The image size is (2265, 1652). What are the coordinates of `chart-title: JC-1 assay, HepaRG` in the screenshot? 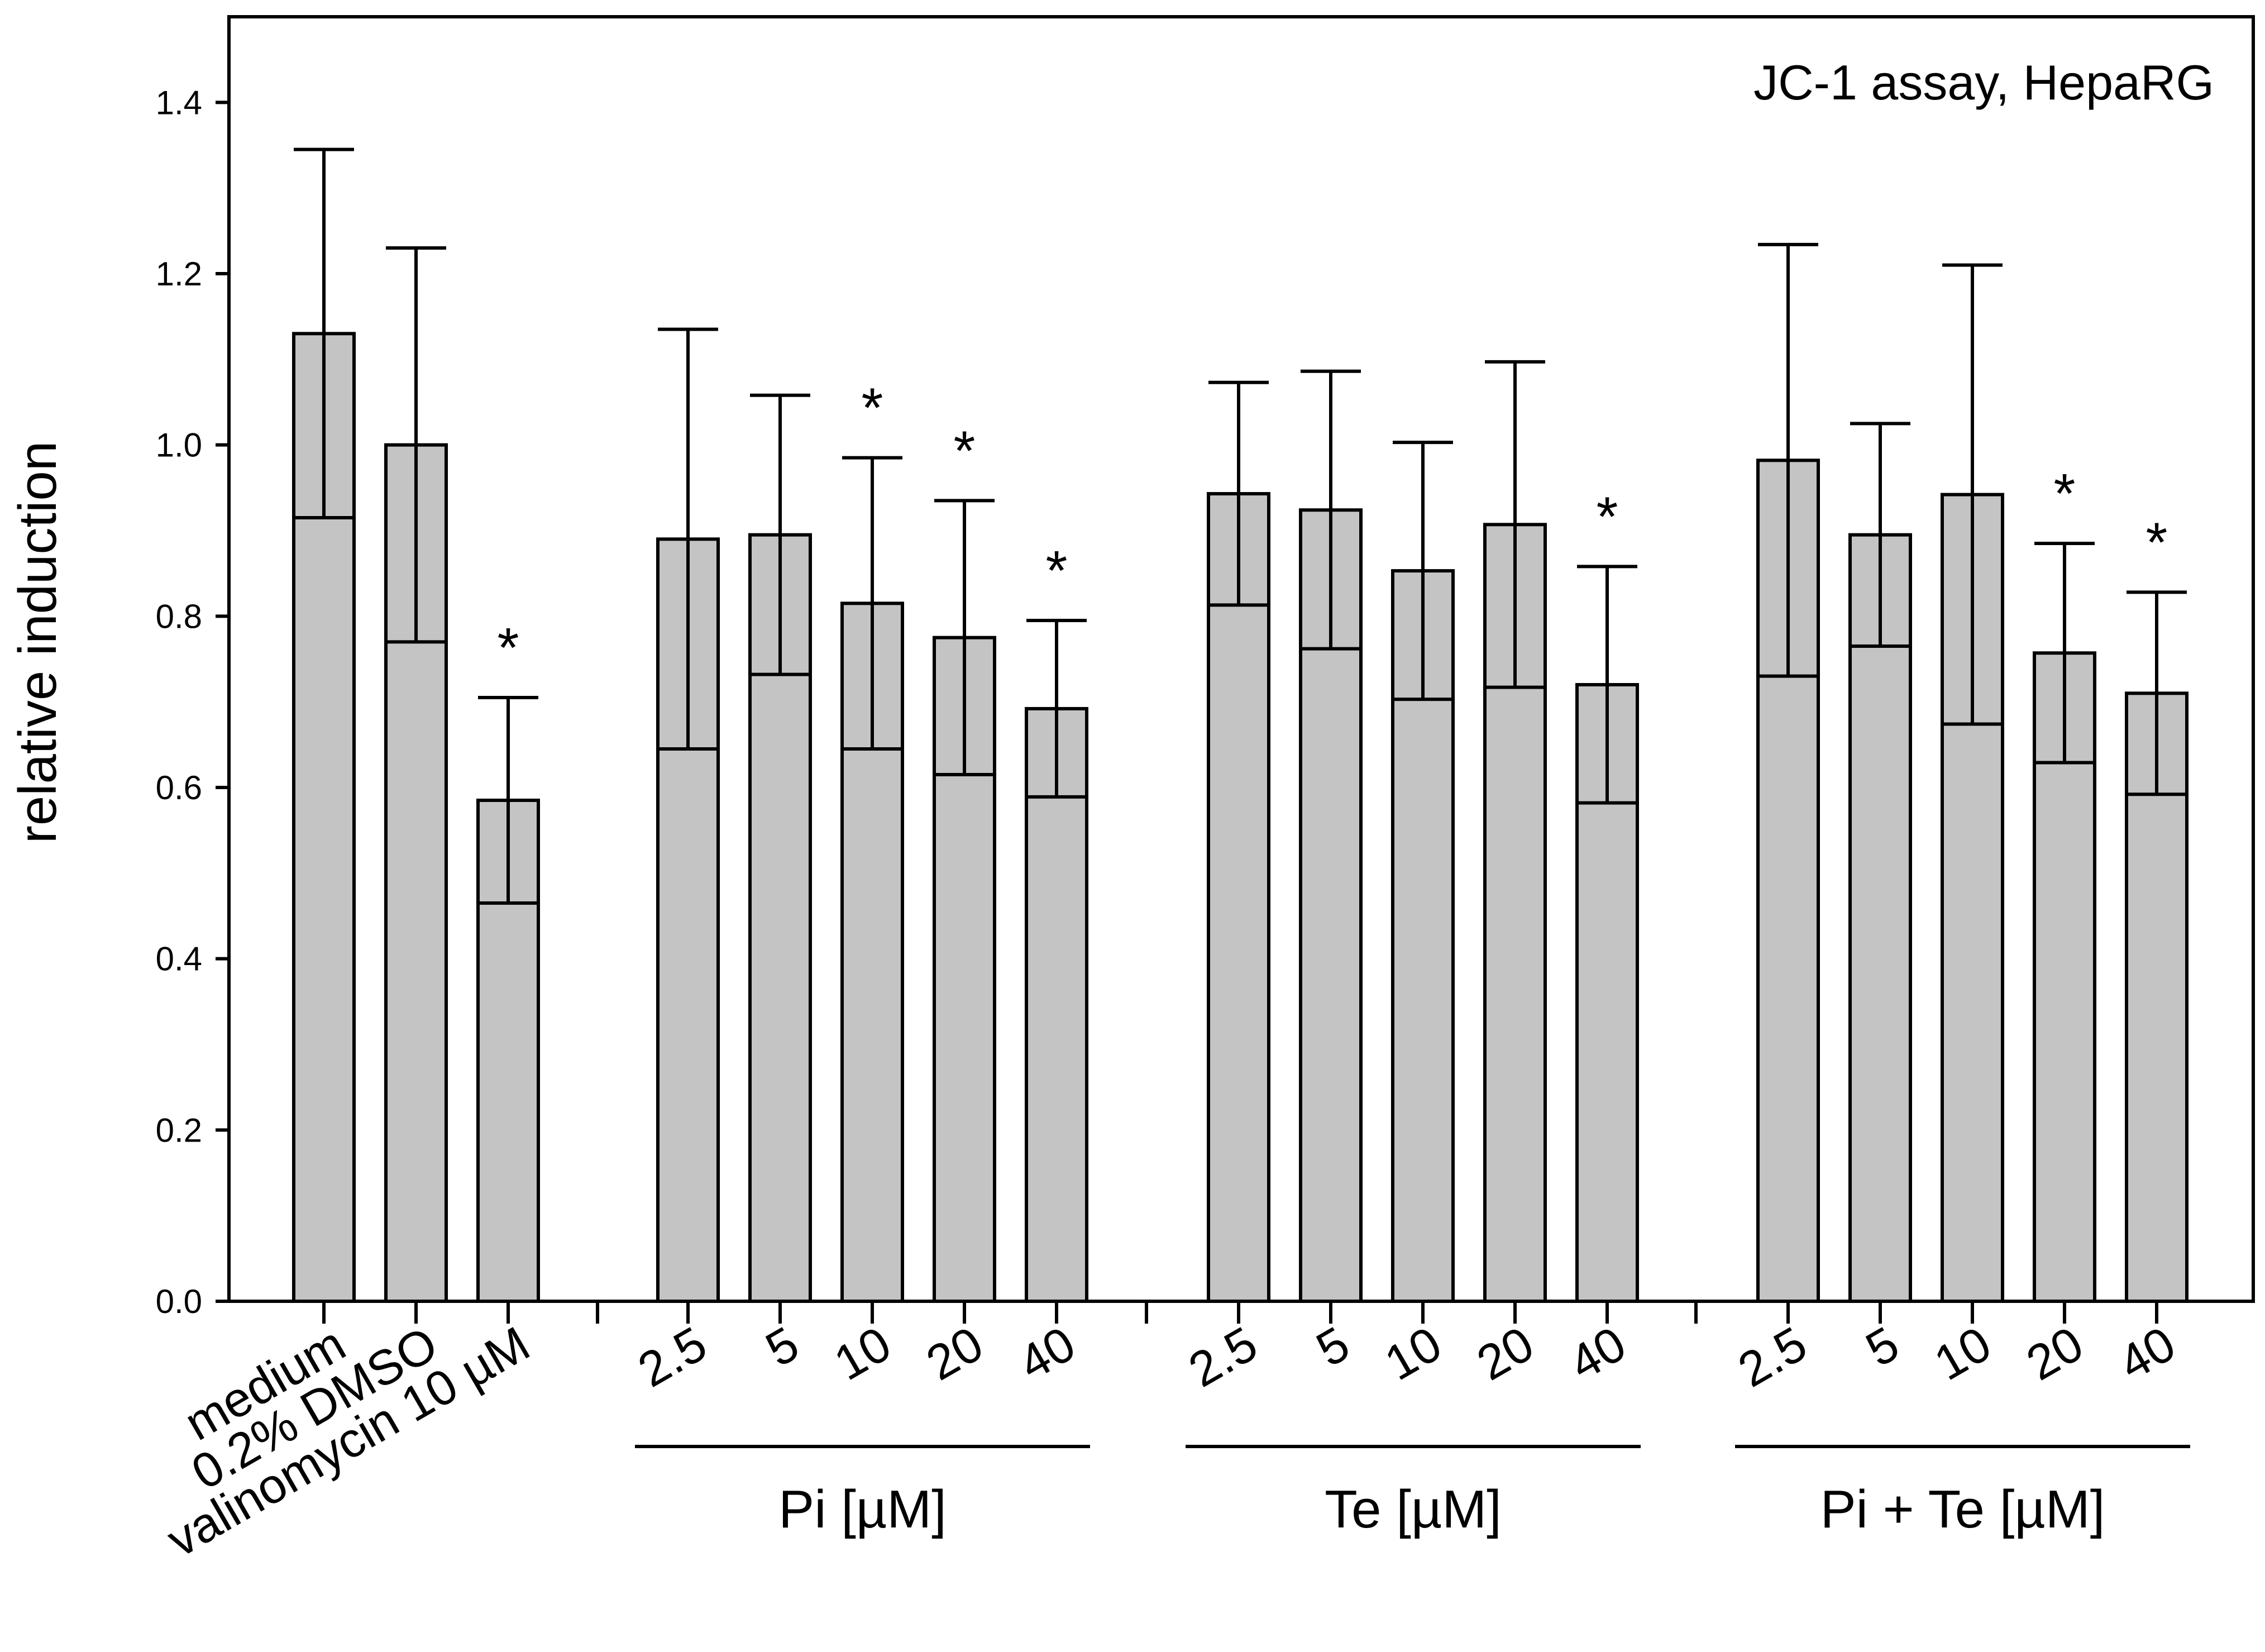 It's located at (1984, 82).